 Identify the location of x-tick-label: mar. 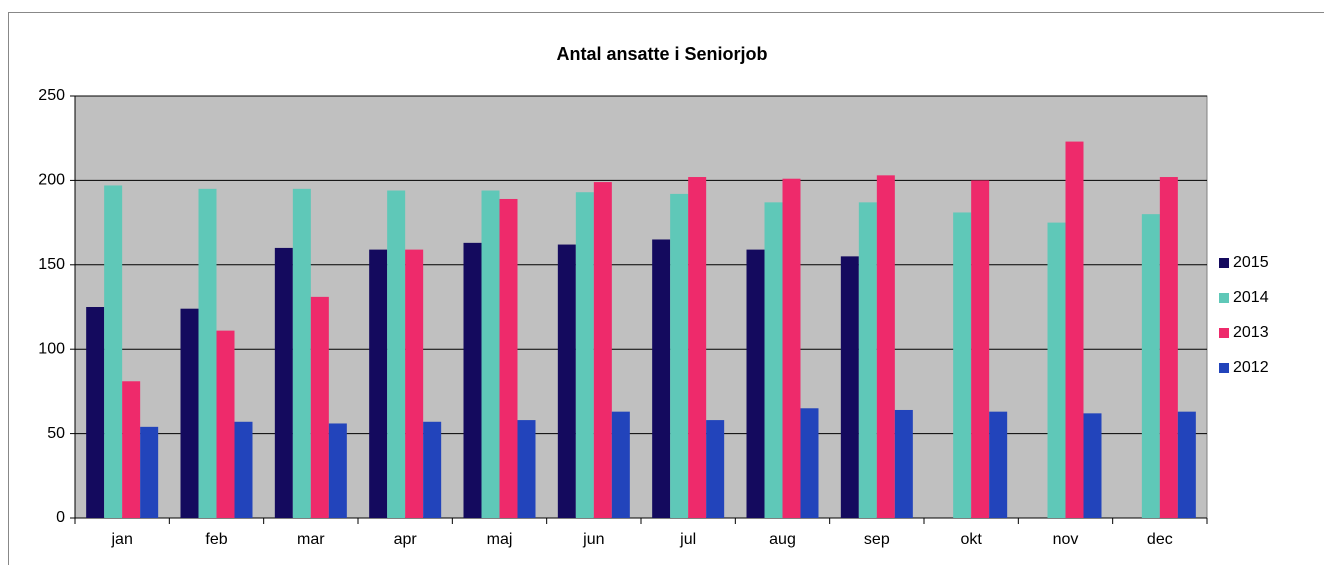
(311, 539).